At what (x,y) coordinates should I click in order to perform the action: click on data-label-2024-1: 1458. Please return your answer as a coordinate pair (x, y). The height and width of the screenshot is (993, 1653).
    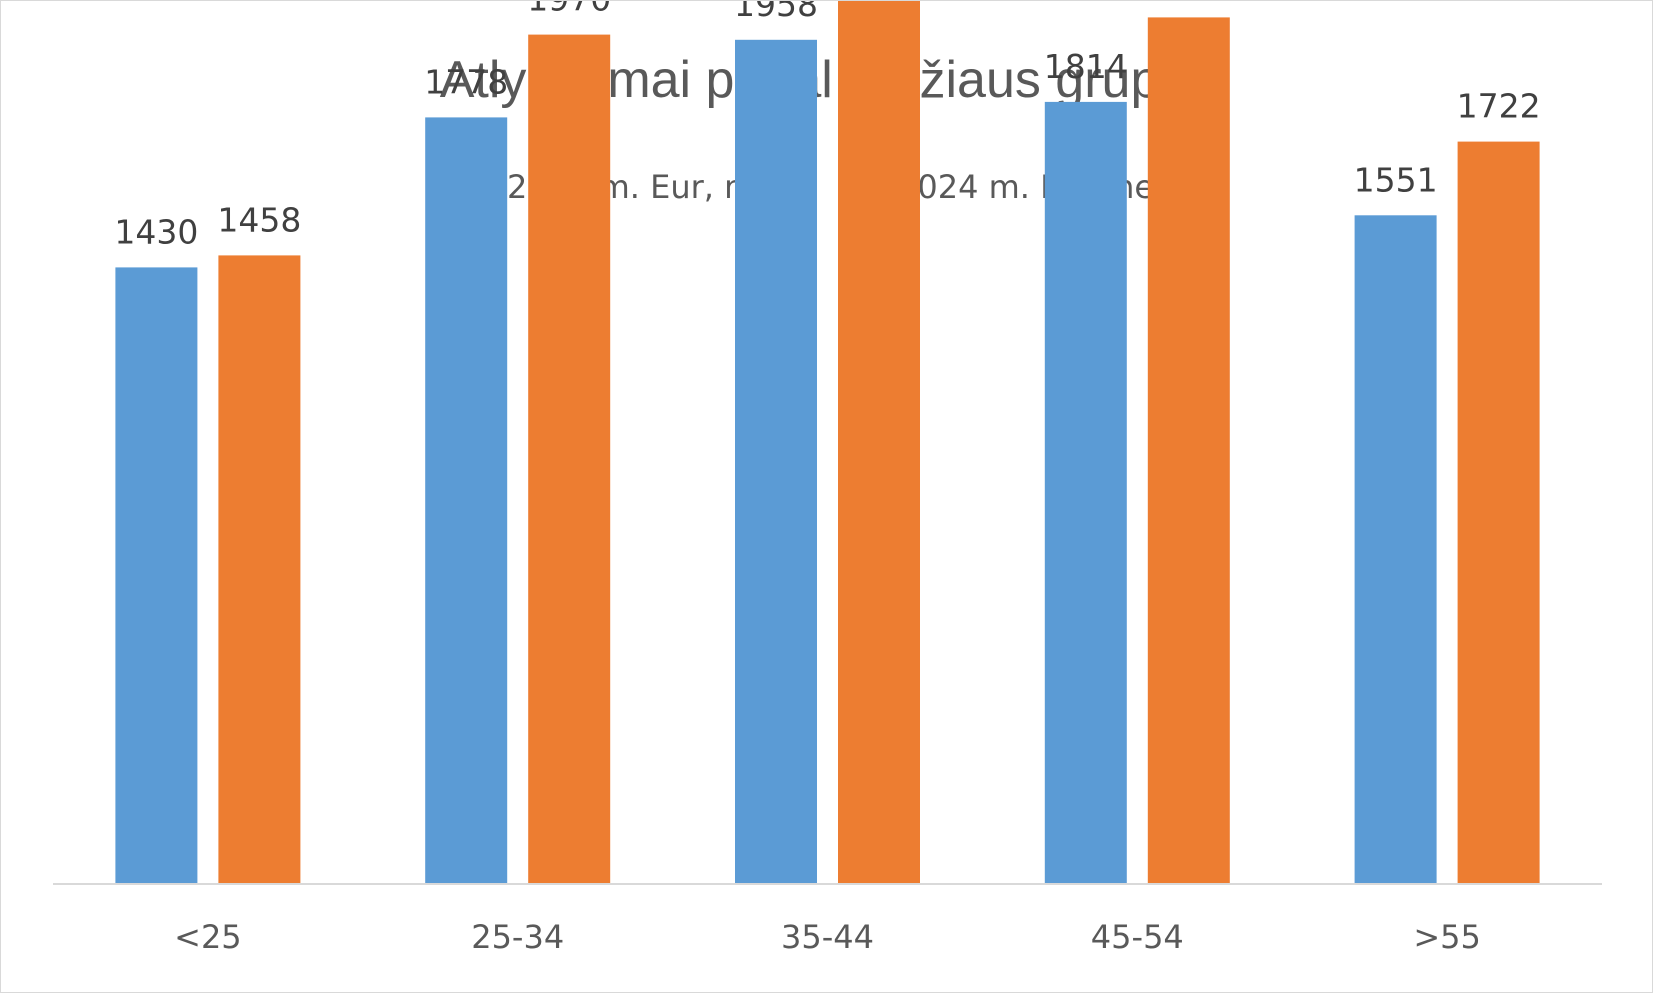
    Looking at the image, I should click on (259, 219).